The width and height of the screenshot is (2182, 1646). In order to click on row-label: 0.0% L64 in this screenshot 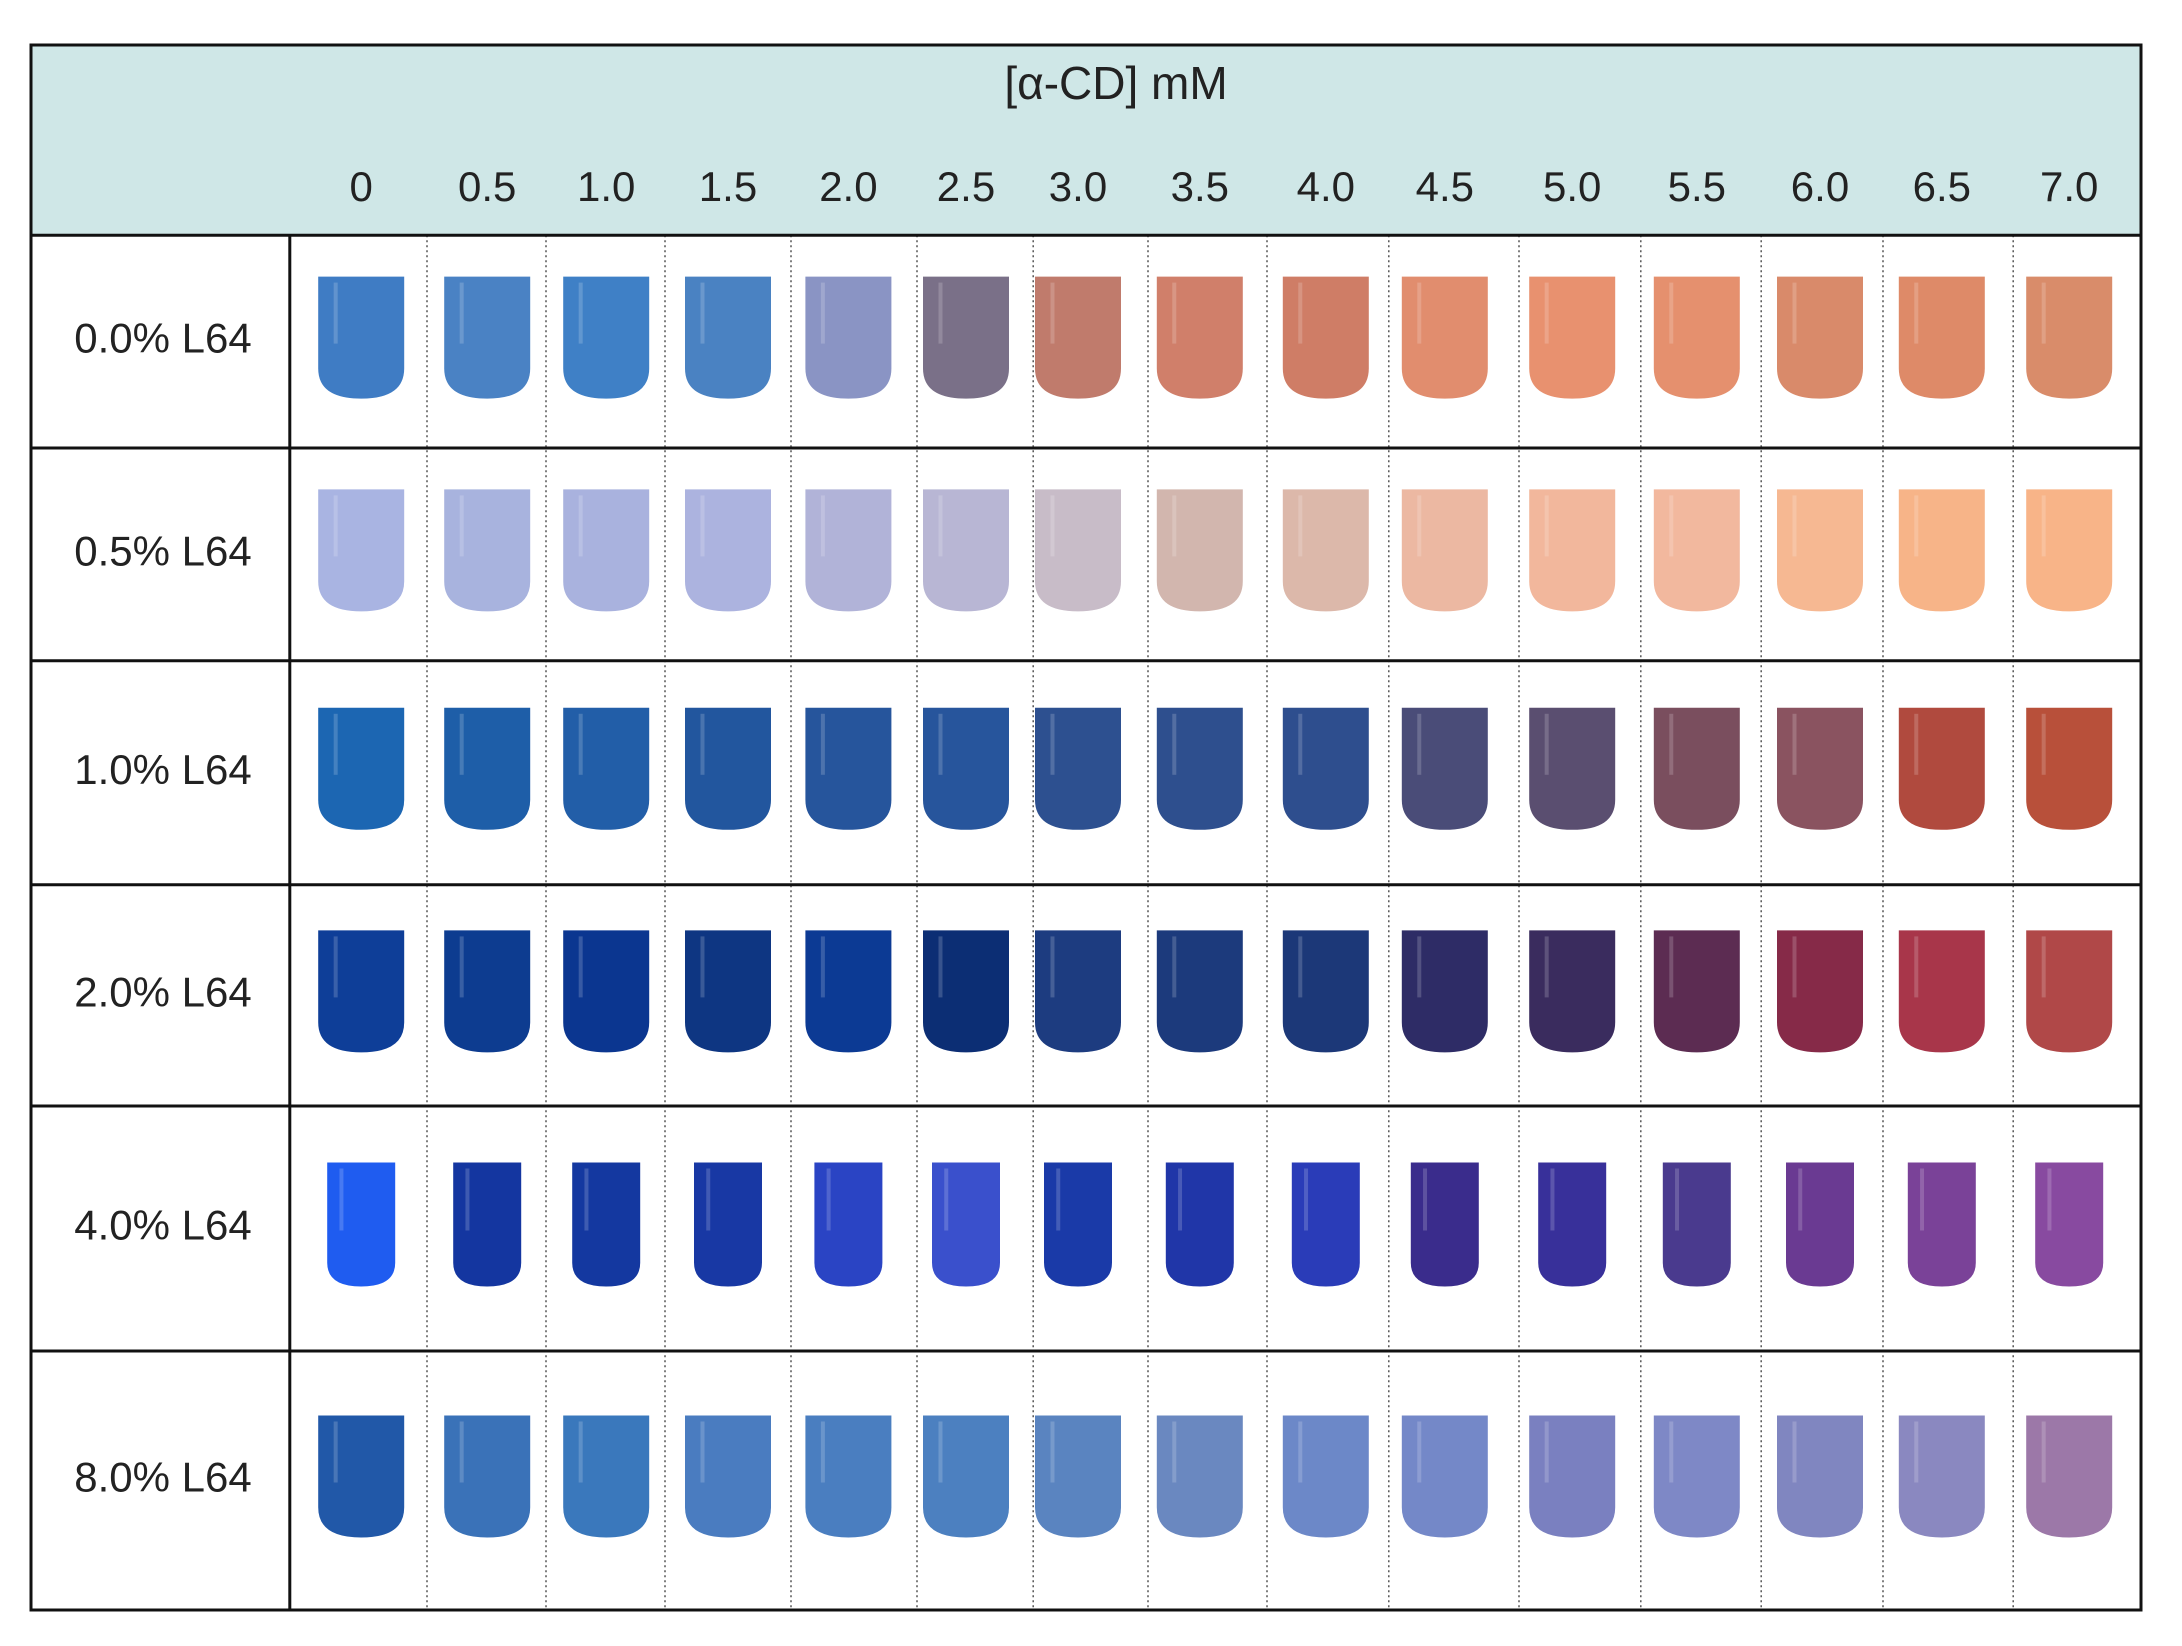, I will do `click(162, 338)`.